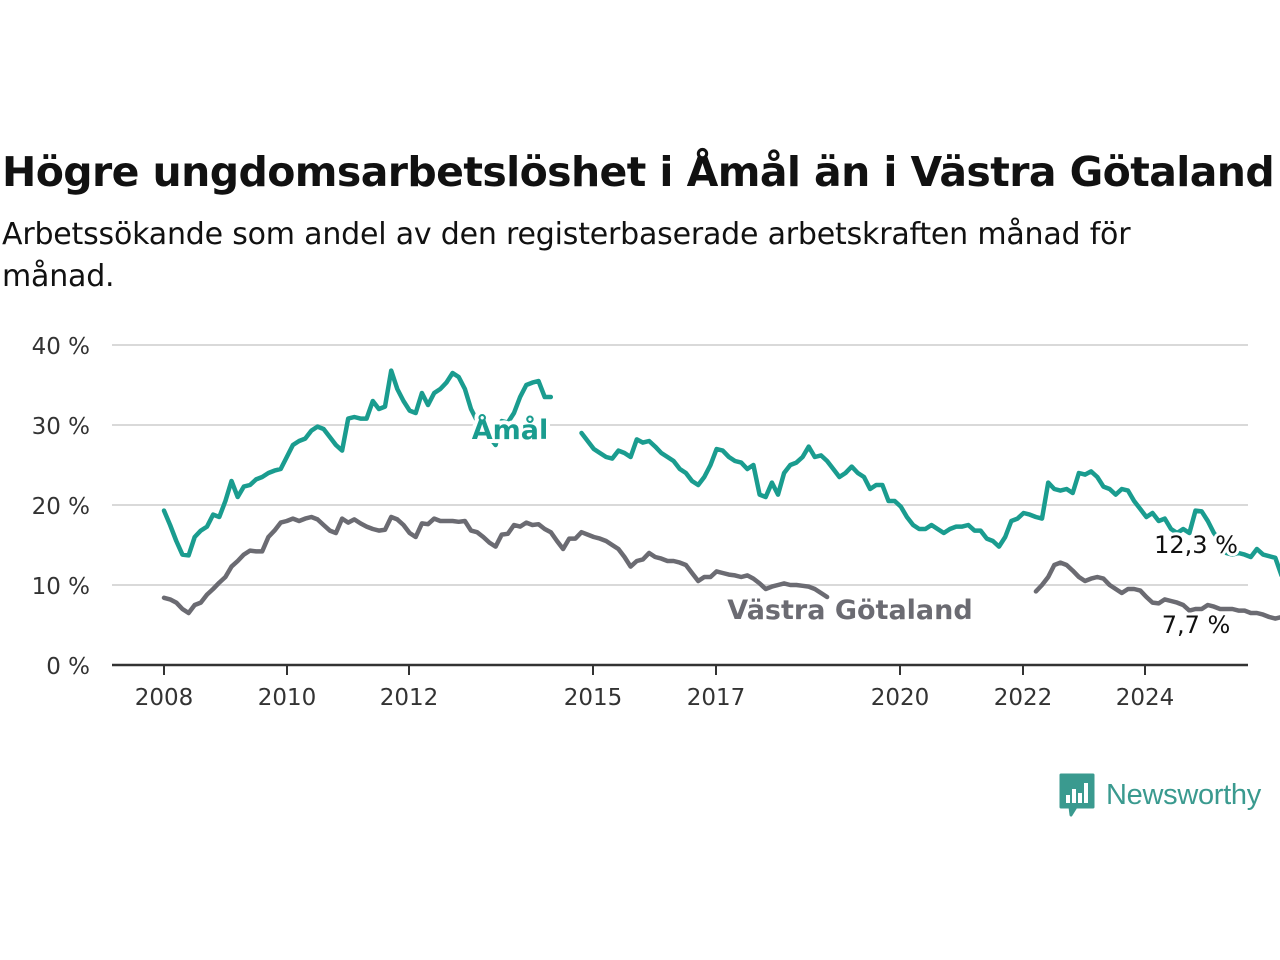  I want to click on x-tick-label: 2020, so click(900, 698).